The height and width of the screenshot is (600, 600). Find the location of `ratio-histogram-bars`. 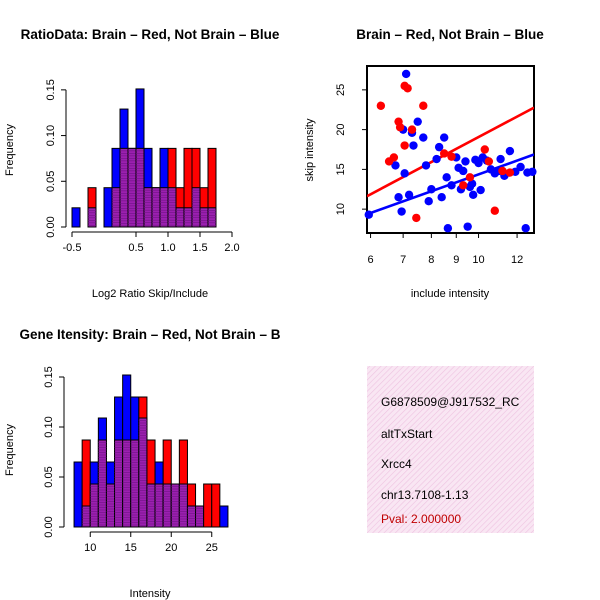

ratio-histogram-bars is located at coordinates (144, 158).